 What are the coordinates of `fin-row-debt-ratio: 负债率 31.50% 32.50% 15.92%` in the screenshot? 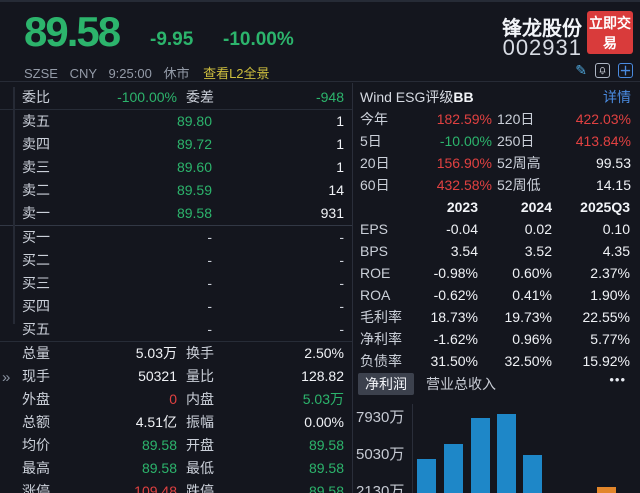 It's located at (497, 361).